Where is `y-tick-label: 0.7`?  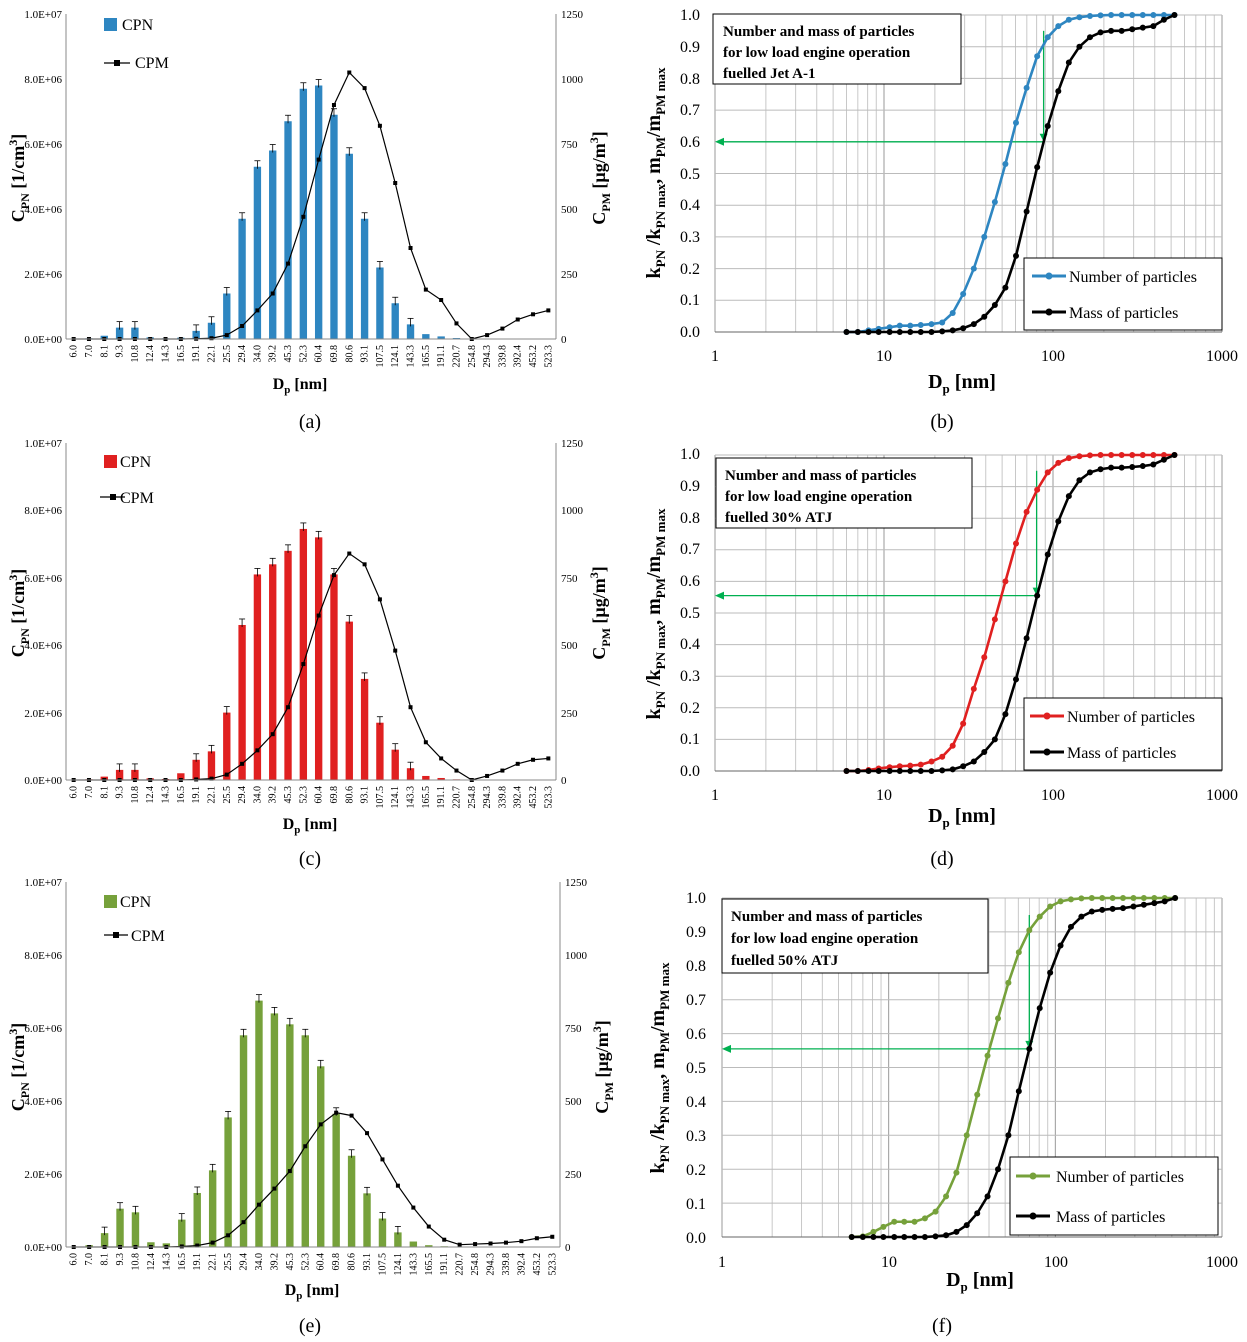
y-tick-label: 0.7 is located at coordinates (690, 549).